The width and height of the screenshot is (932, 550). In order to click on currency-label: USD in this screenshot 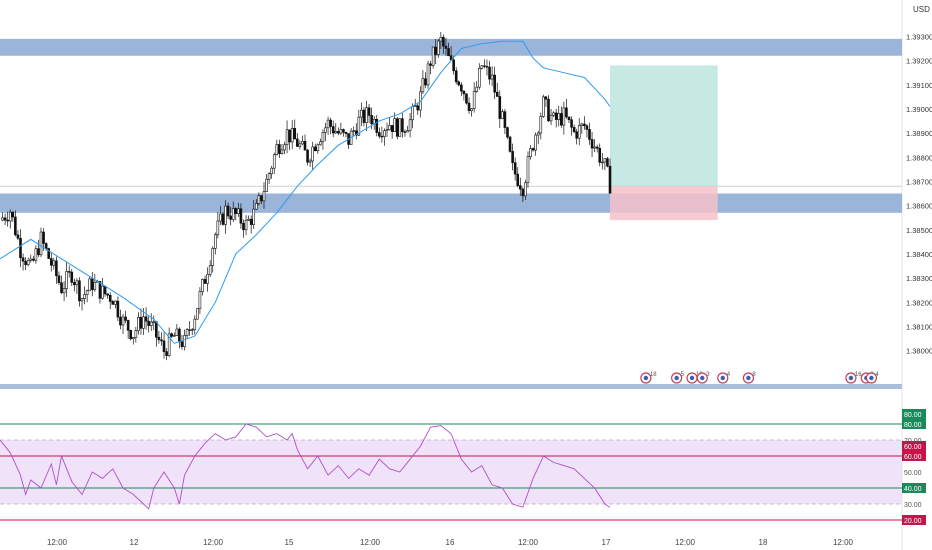, I will do `click(921, 9)`.